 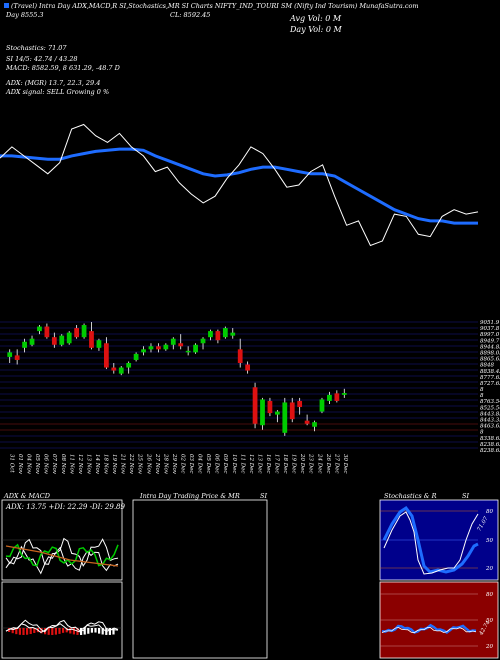 I want to click on rsi-smooth-line, so click(x=429, y=628).